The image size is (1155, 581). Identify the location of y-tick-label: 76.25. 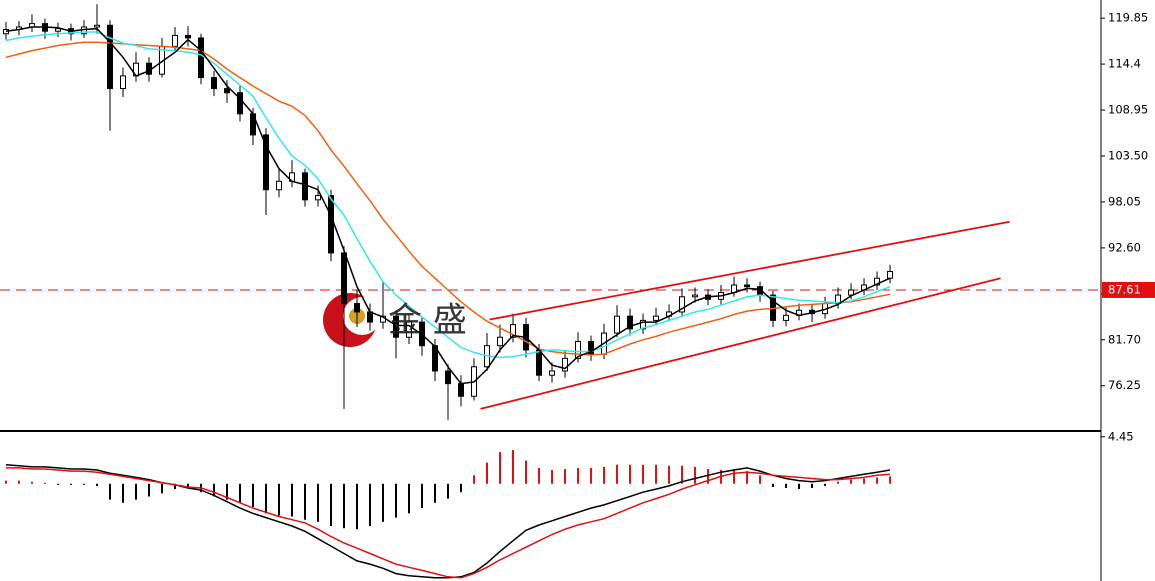
(1124, 385).